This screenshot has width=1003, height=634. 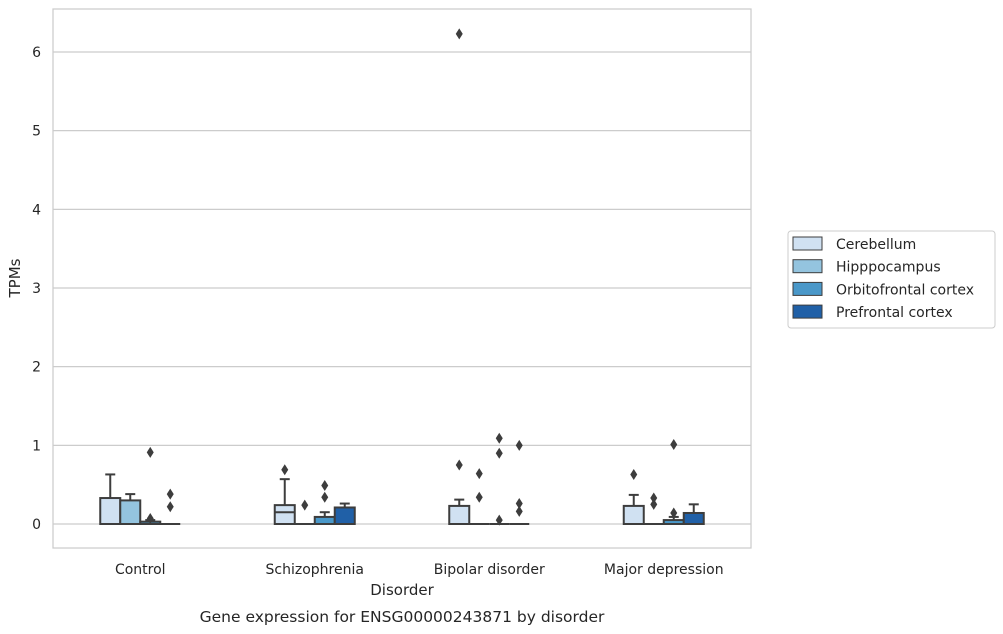 I want to click on y-tick-label: 4, so click(x=36, y=210).